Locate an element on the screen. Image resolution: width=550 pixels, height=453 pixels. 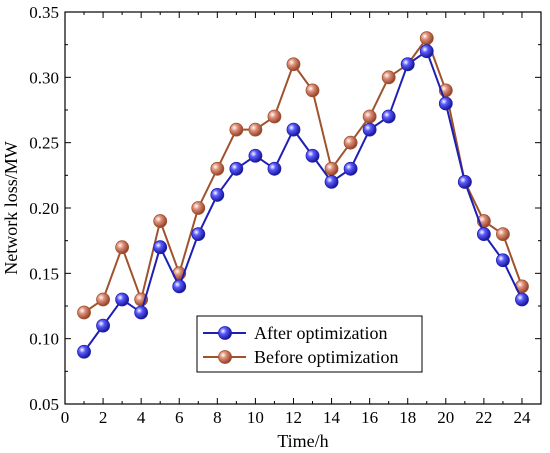
legend-box is located at coordinates (309, 344).